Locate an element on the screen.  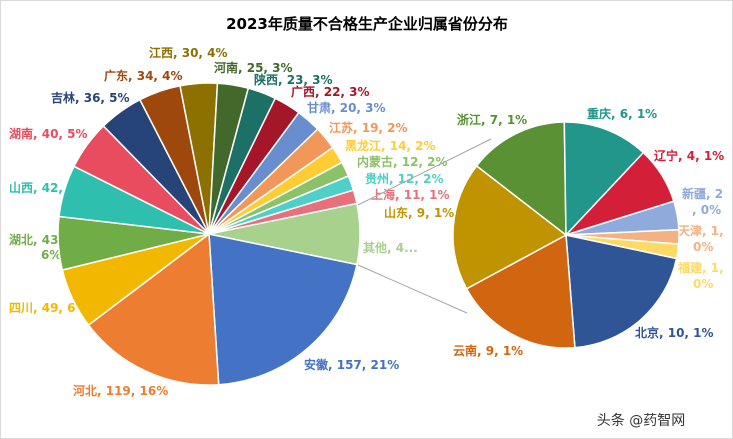
label-main-16: 贵州, 12, 2% is located at coordinates (404, 178).